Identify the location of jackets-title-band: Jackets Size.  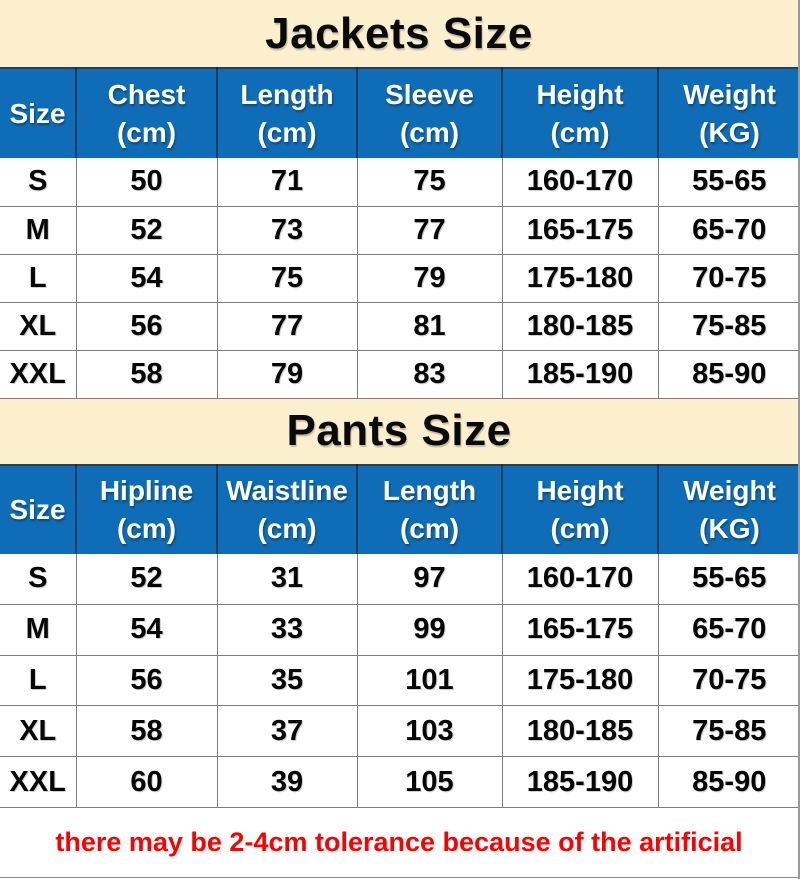
(399, 33).